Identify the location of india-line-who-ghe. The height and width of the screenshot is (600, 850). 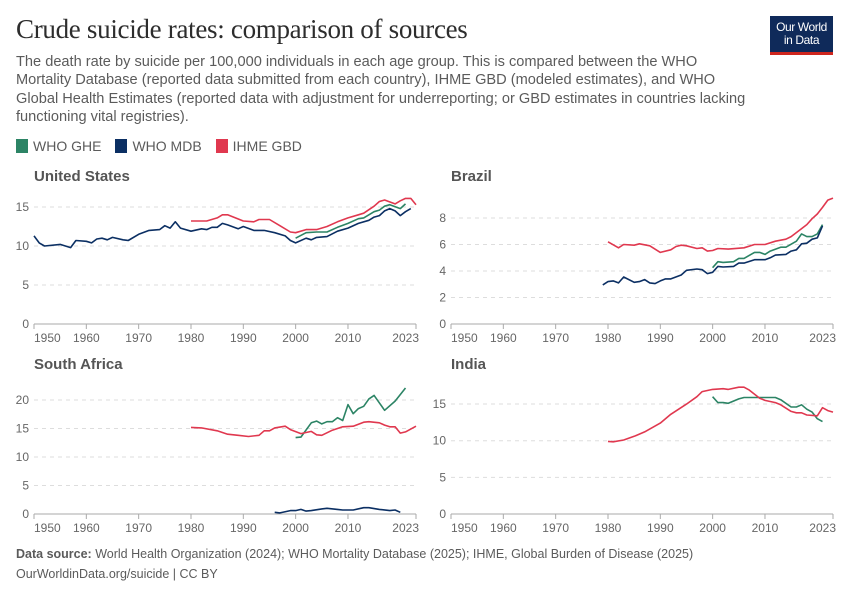
(767, 409).